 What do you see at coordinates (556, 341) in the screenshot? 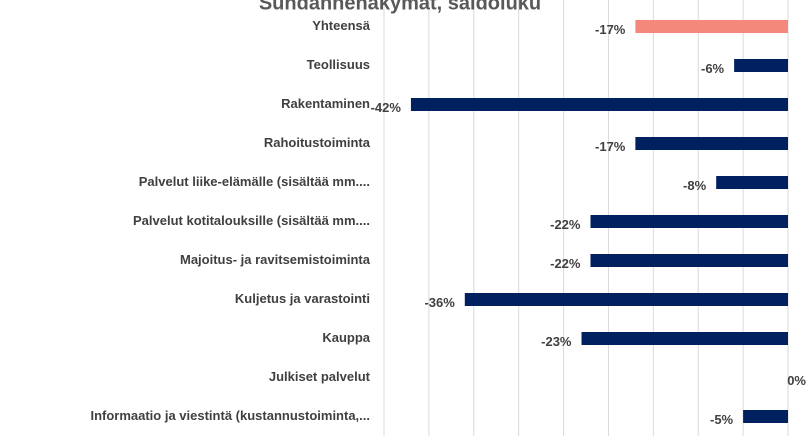
I see `data-label: -23%` at bounding box center [556, 341].